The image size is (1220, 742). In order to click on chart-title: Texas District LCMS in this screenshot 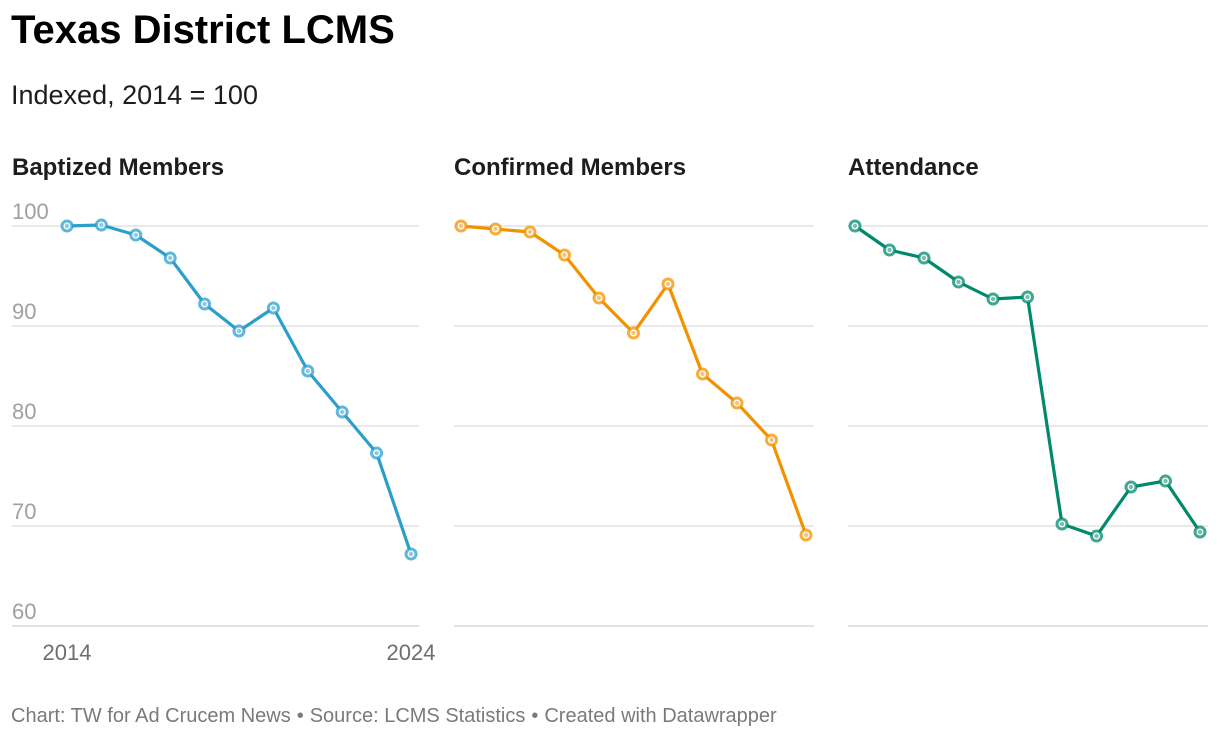, I will do `click(203, 30)`.